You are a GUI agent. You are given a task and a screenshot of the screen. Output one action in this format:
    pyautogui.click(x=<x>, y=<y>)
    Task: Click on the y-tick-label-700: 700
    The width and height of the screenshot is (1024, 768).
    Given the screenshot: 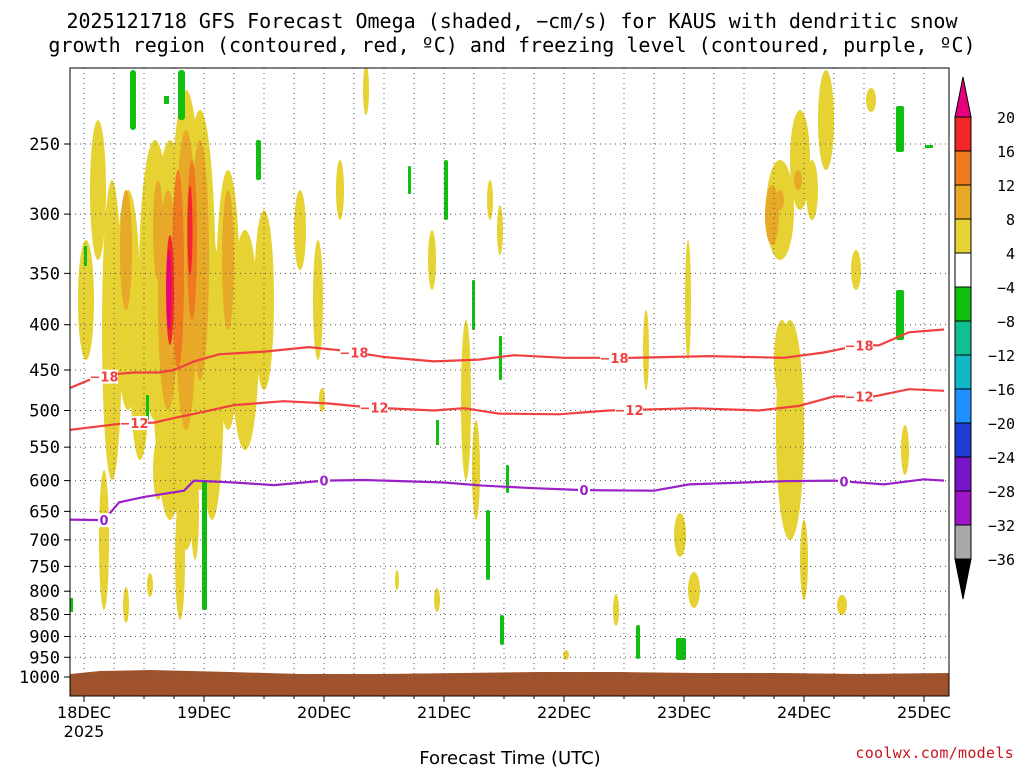 What is the action you would take?
    pyautogui.click(x=44, y=541)
    